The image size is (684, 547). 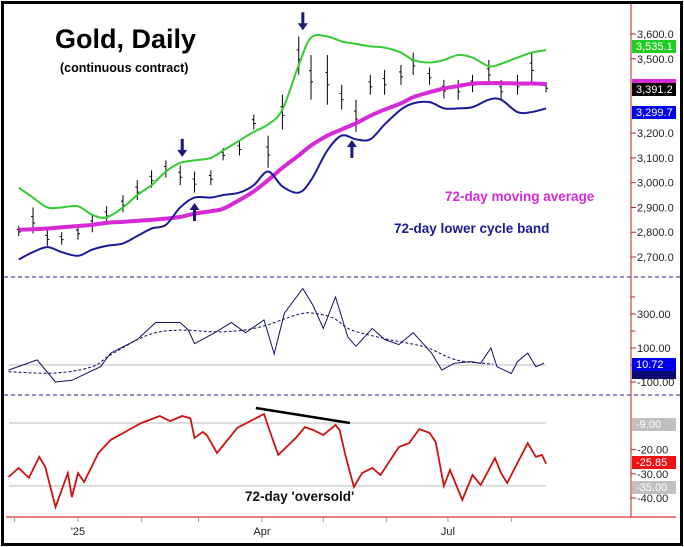 What do you see at coordinates (654, 375) in the screenshot?
I see `oscillator-average-value-box` at bounding box center [654, 375].